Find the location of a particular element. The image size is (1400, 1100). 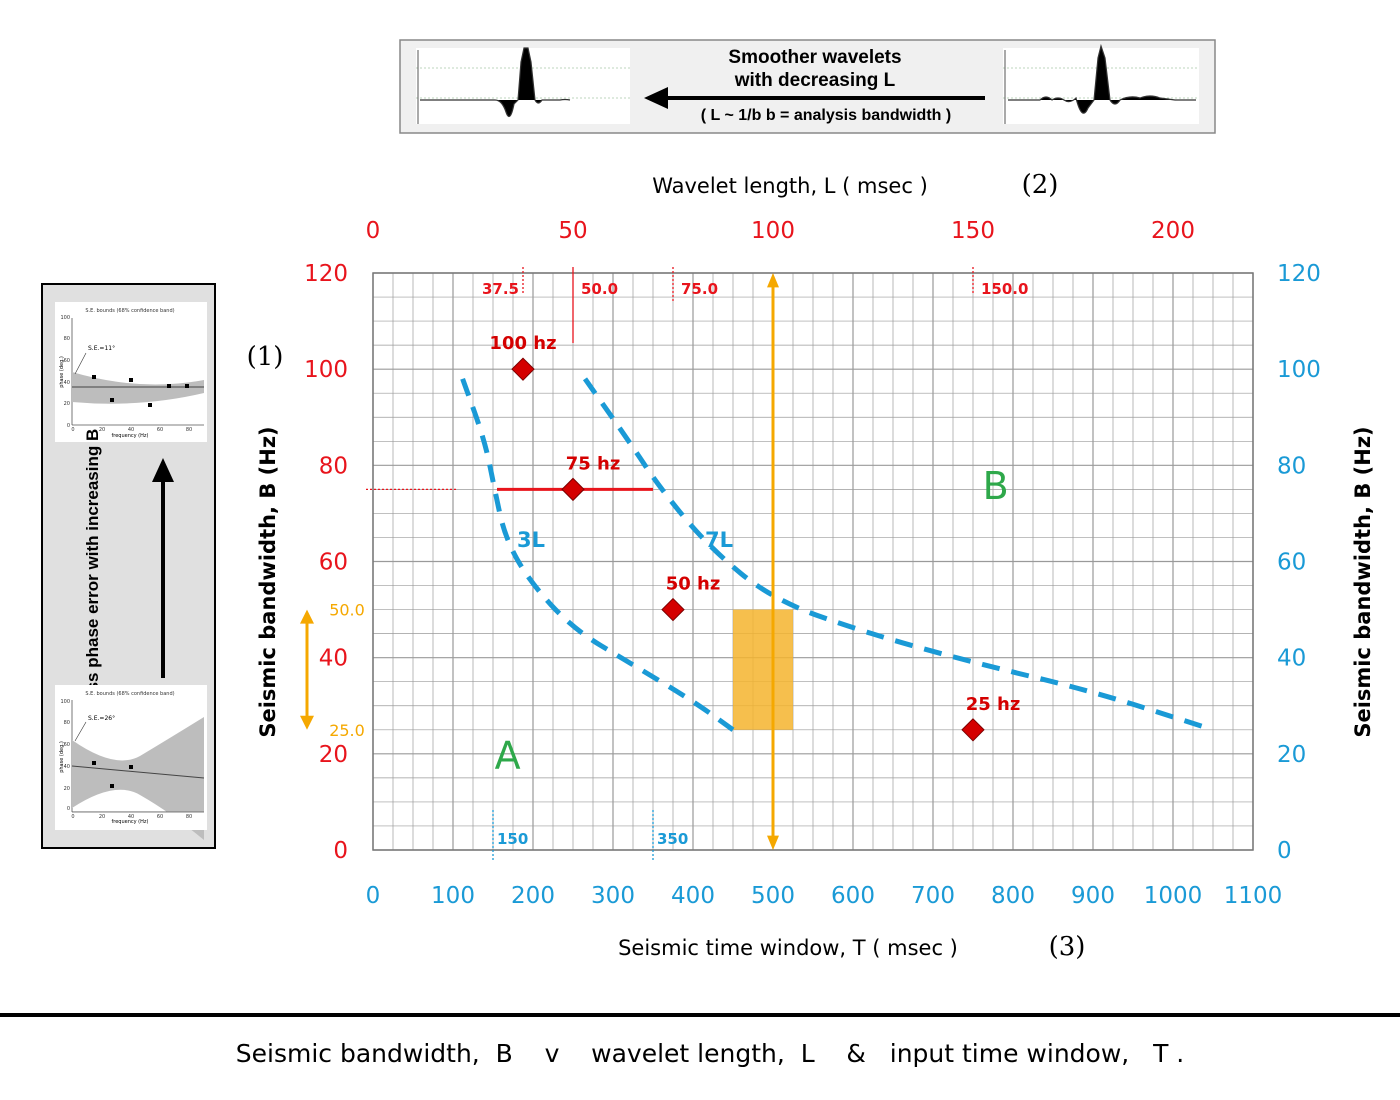

inset-top-ytick: 0 is located at coordinates (68, 426).